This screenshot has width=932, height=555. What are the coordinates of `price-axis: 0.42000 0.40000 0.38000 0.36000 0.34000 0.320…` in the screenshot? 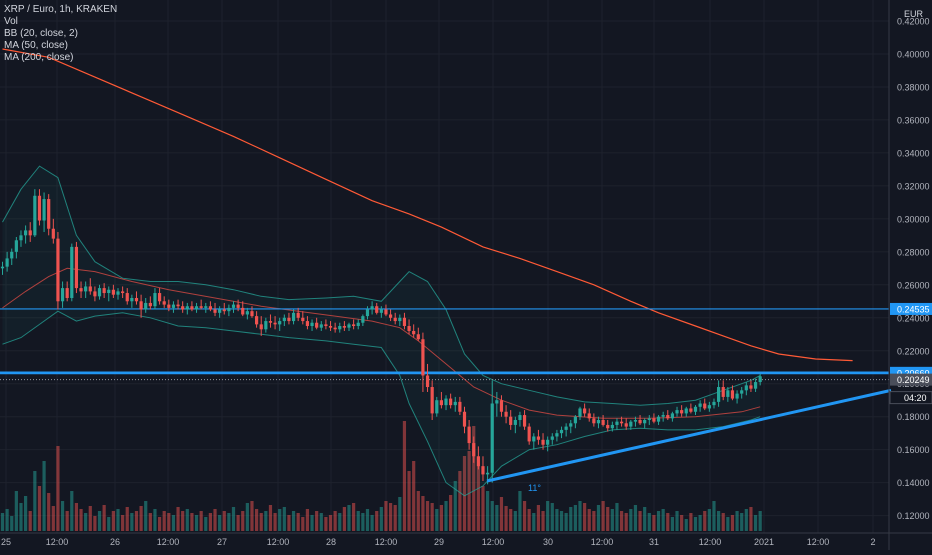 It's located at (913, 269).